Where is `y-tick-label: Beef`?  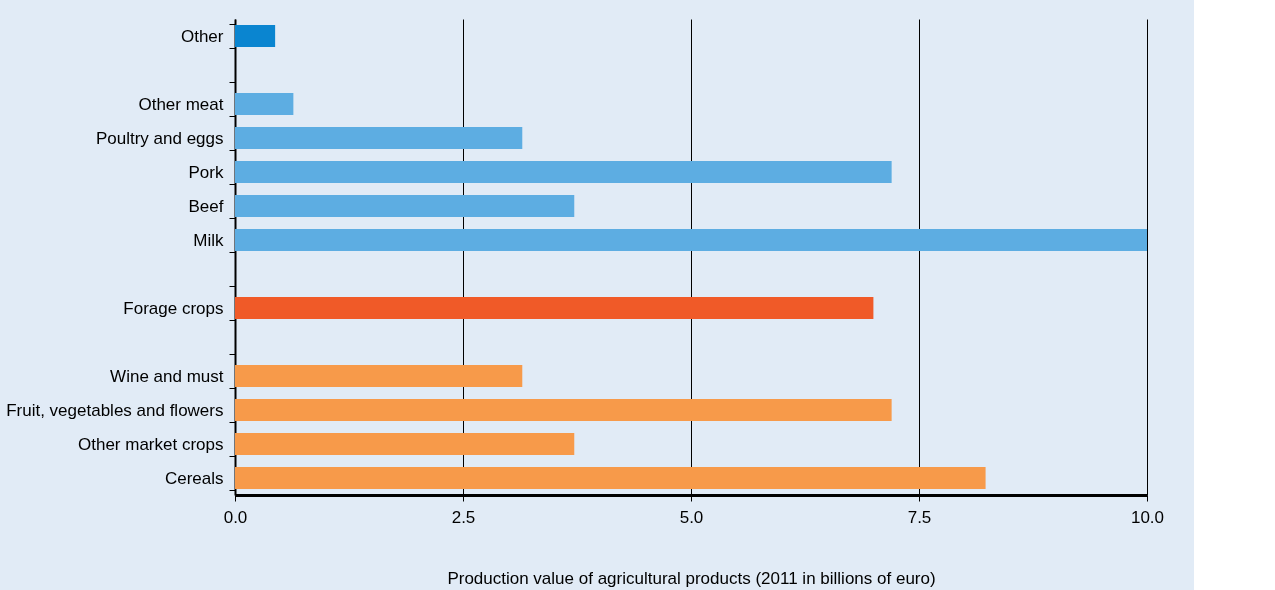
y-tick-label: Beef is located at coordinates (206, 206).